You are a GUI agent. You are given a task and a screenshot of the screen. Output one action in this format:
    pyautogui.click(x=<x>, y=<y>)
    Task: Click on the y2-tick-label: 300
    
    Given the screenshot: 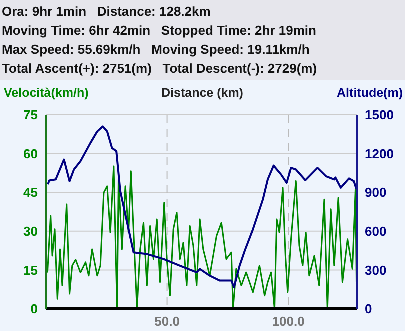 What is the action you would take?
    pyautogui.click(x=376, y=270)
    